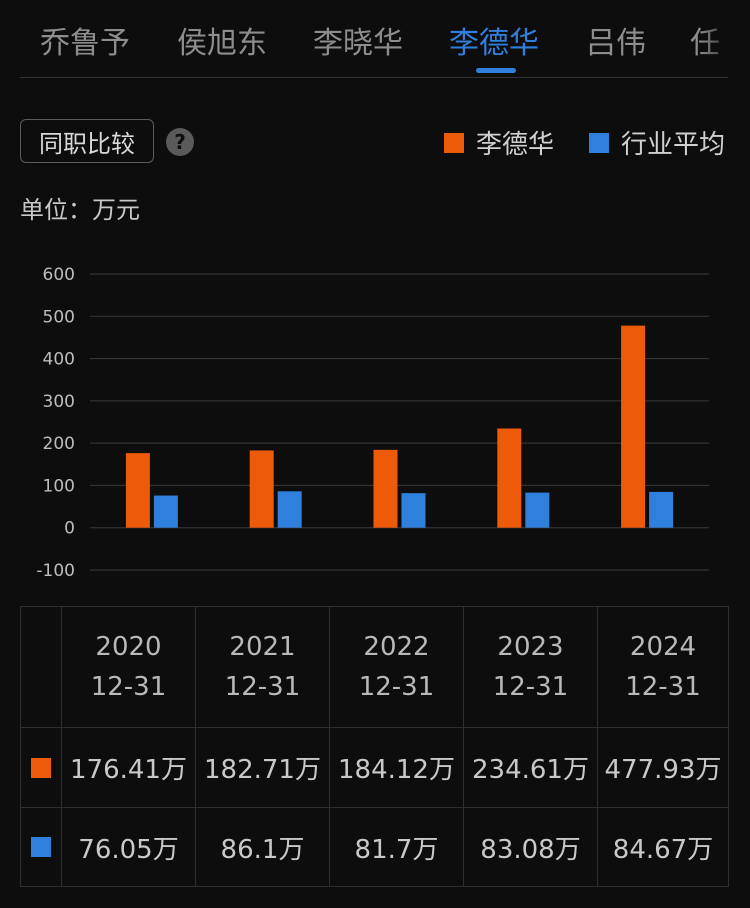 Image resolution: width=750 pixels, height=908 pixels. I want to click on tab-li-xiaohua: 李晓华, so click(358, 43).